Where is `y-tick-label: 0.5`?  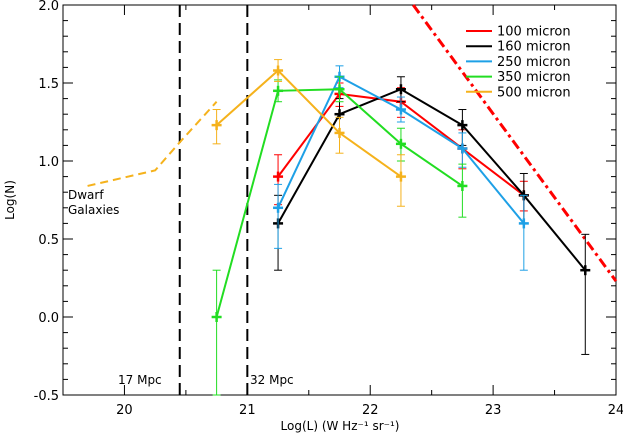 y-tick-label: 0.5 is located at coordinates (48, 240).